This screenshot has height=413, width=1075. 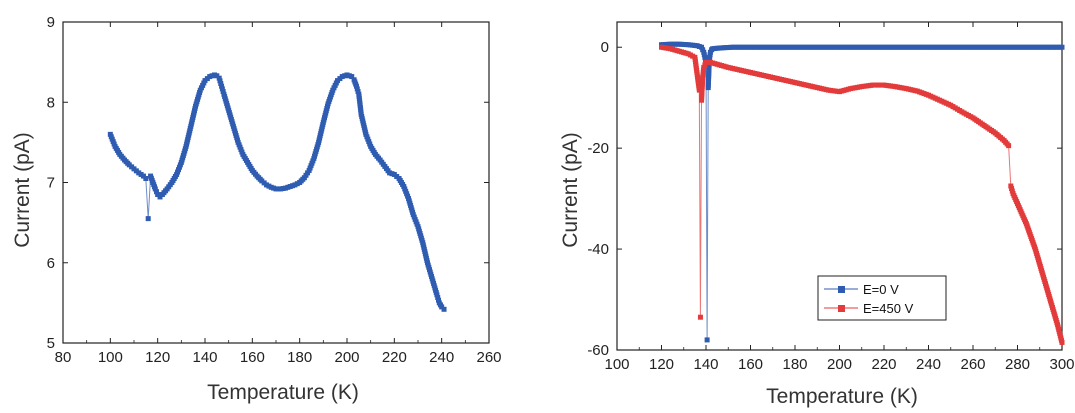 What do you see at coordinates (605, 47) in the screenshot?
I see `y-tick-label: 0` at bounding box center [605, 47].